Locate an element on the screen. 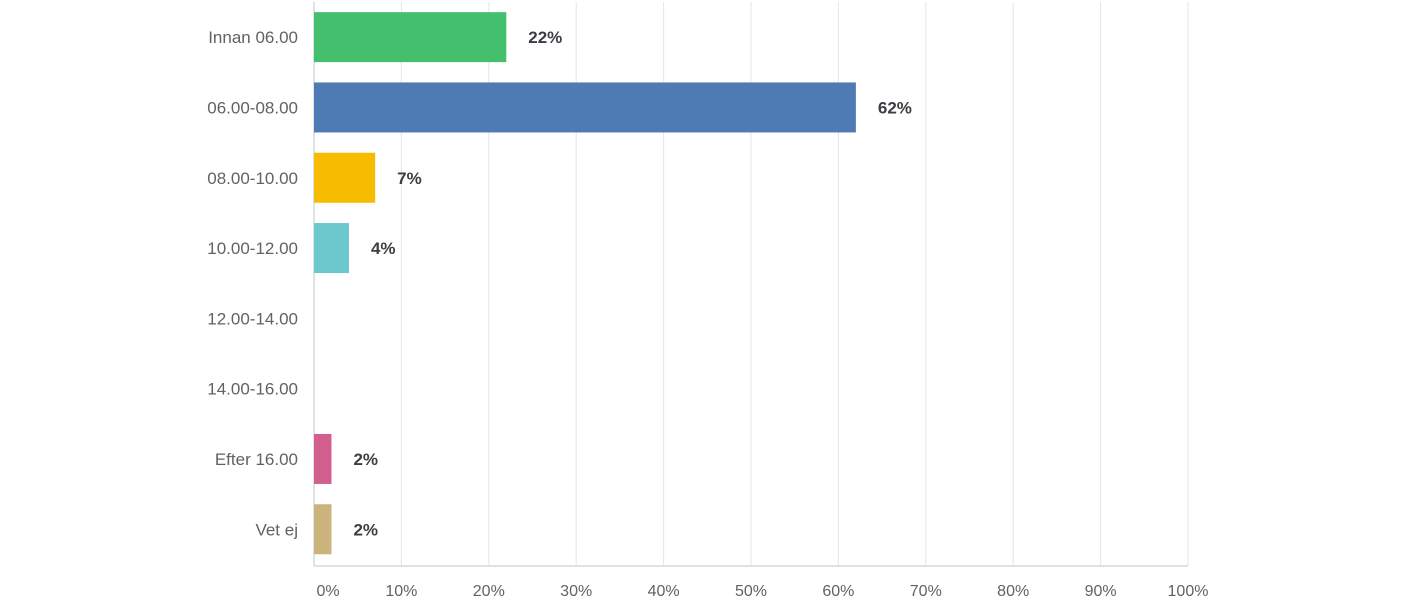 The width and height of the screenshot is (1420, 600). category-label: Innan 06.00 is located at coordinates (253, 37).